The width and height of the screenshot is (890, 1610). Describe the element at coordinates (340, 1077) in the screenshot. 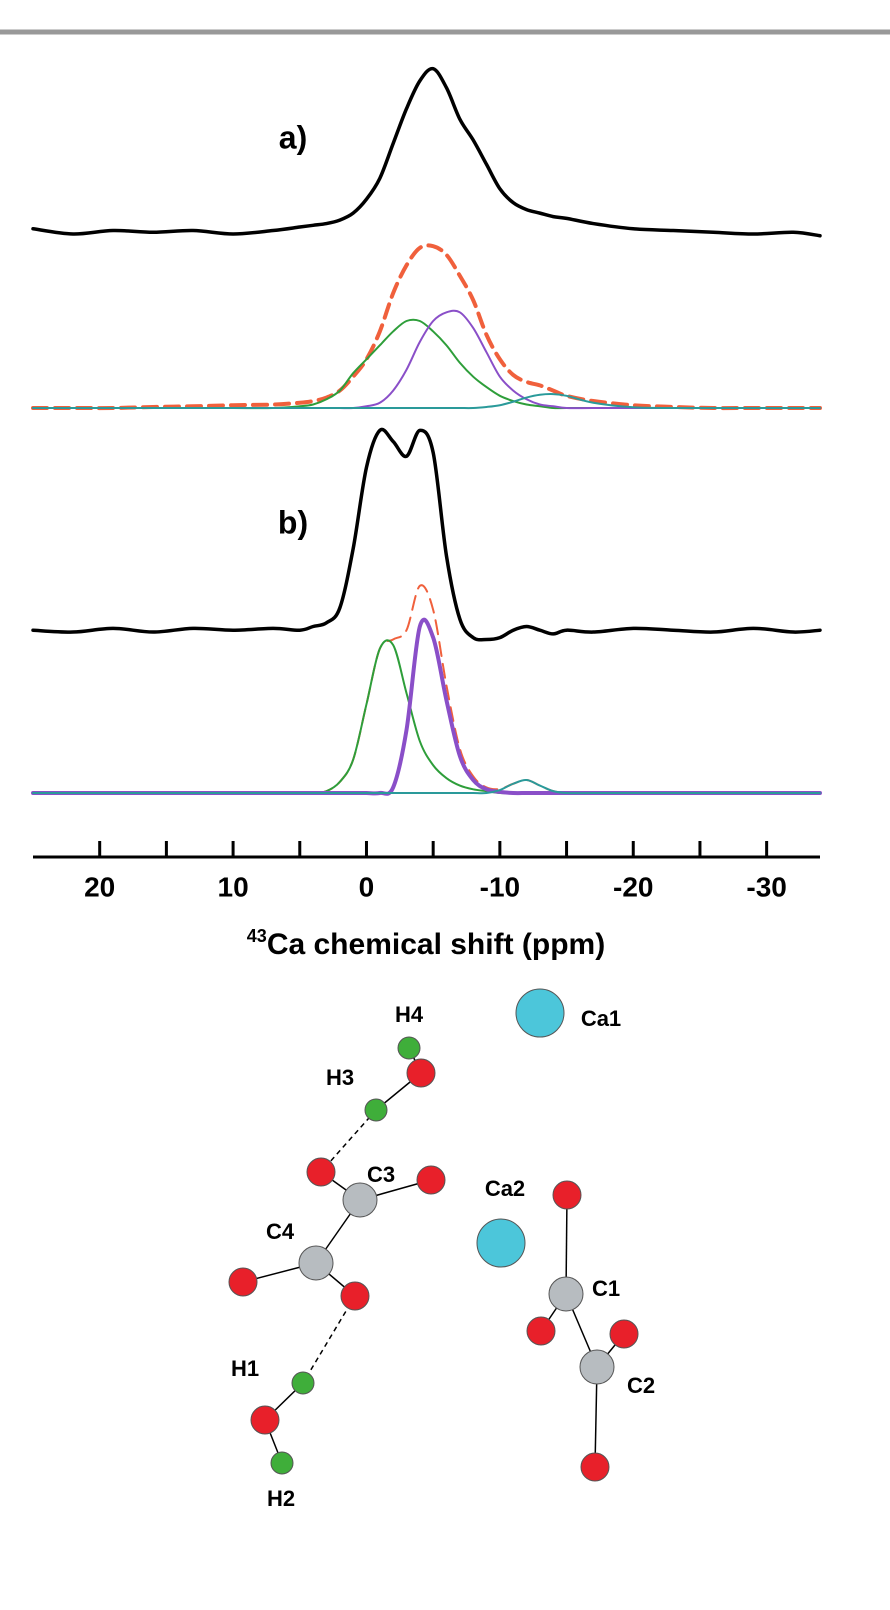

I see `atom-label: H3` at that location.